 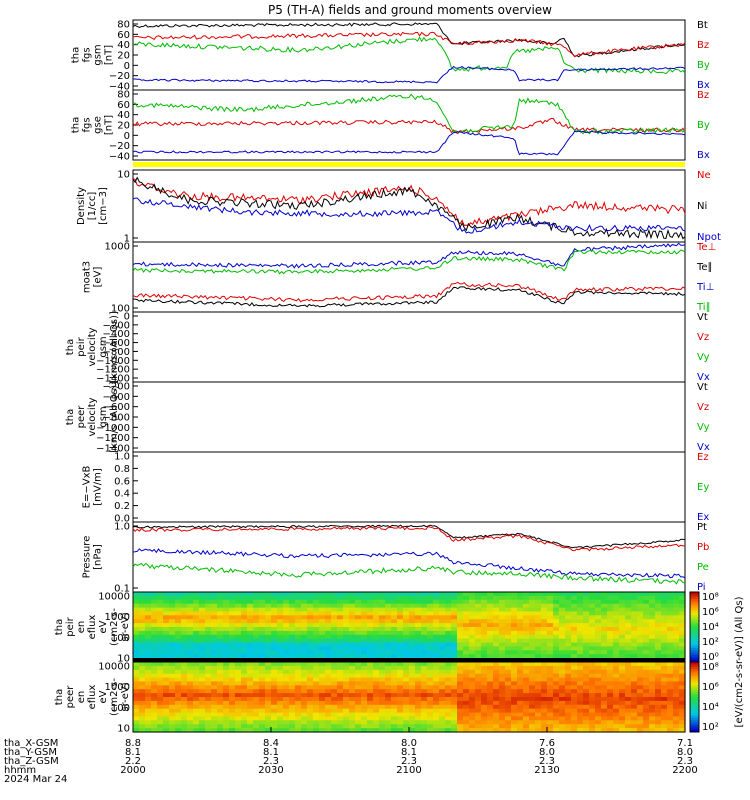 I want to click on colorbar-tick: 10⁸, so click(x=710, y=667).